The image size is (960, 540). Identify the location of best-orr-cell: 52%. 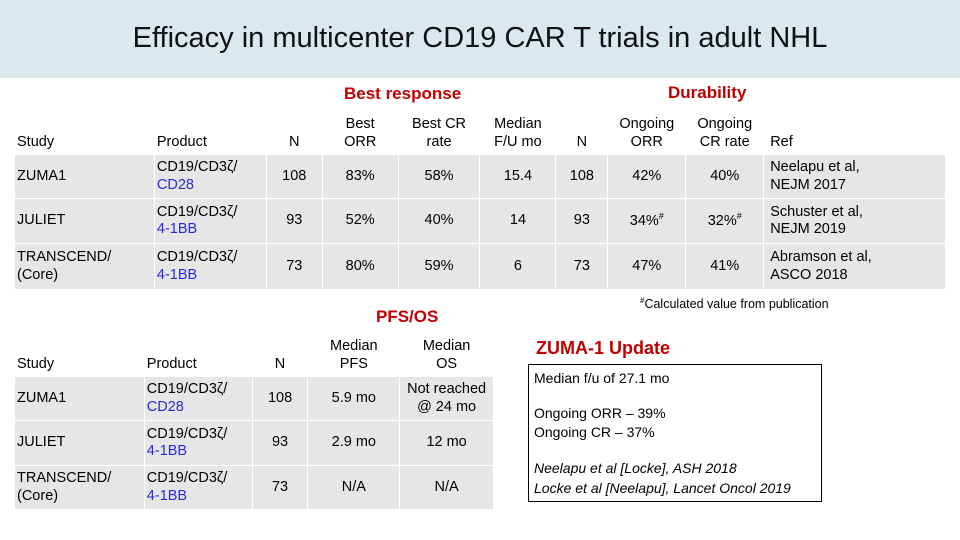
(360, 221).